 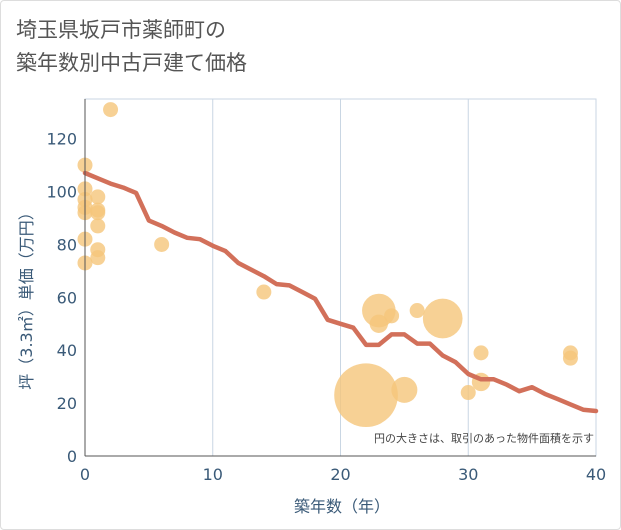 What do you see at coordinates (67, 350) in the screenshot?
I see `y-tick-label: 40` at bounding box center [67, 350].